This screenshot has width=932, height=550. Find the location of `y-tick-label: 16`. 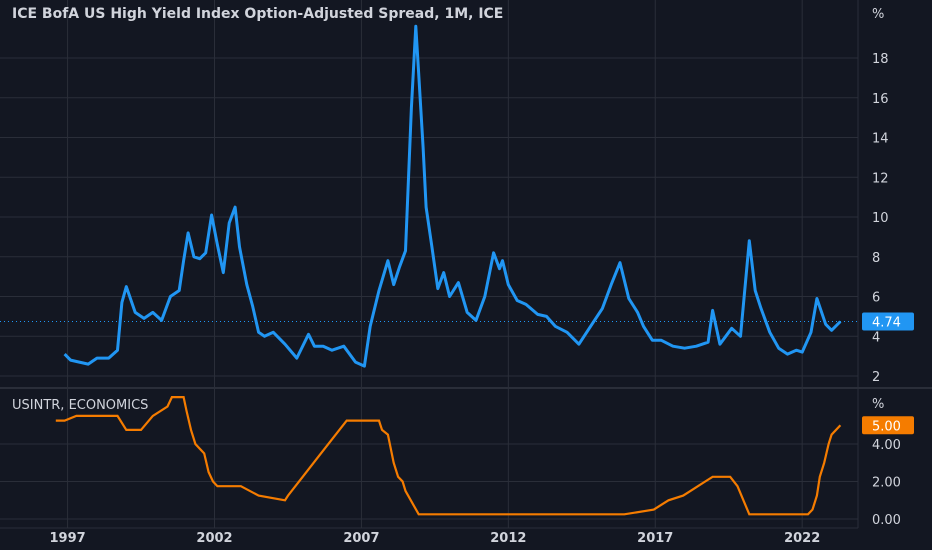

y-tick-label: 16 is located at coordinates (880, 99).